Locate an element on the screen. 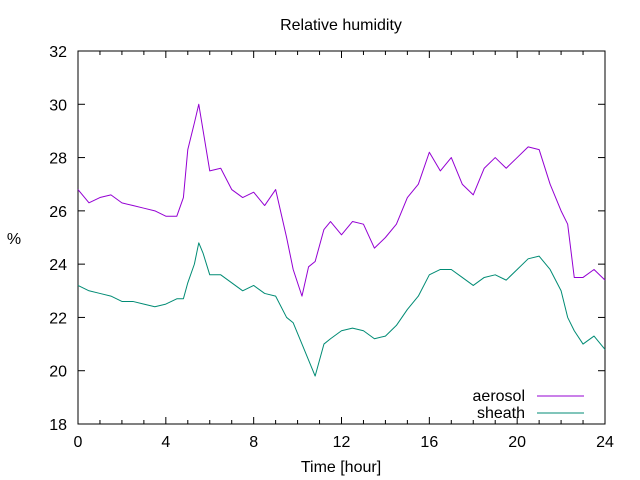 This screenshot has height=480, width=640. x-tick-label: 8 is located at coordinates (253, 442).